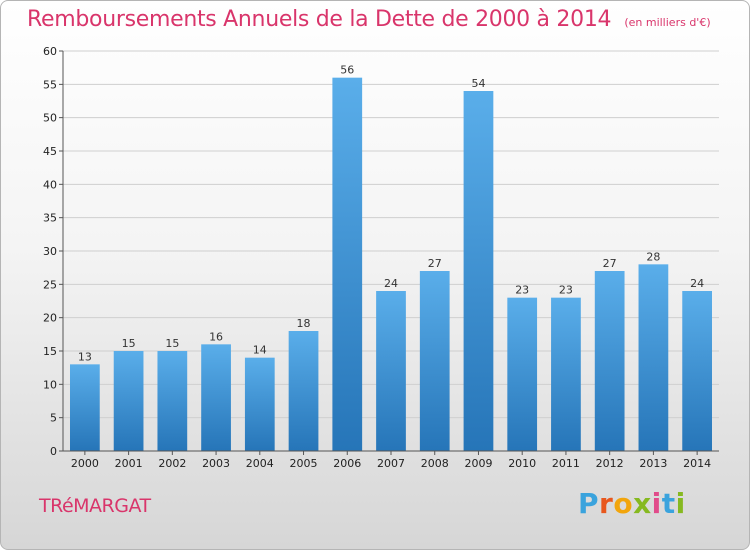 Image resolution: width=750 pixels, height=550 pixels. What do you see at coordinates (50, 251) in the screenshot?
I see `y-tick-label: 30` at bounding box center [50, 251].